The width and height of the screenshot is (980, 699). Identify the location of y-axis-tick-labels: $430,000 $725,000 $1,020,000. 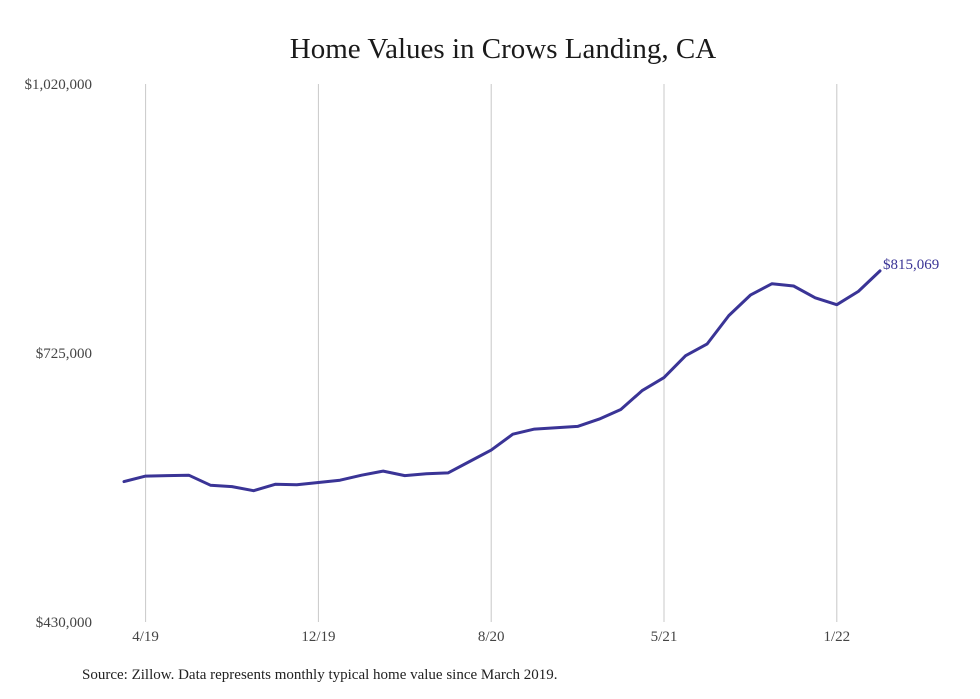
(59, 354).